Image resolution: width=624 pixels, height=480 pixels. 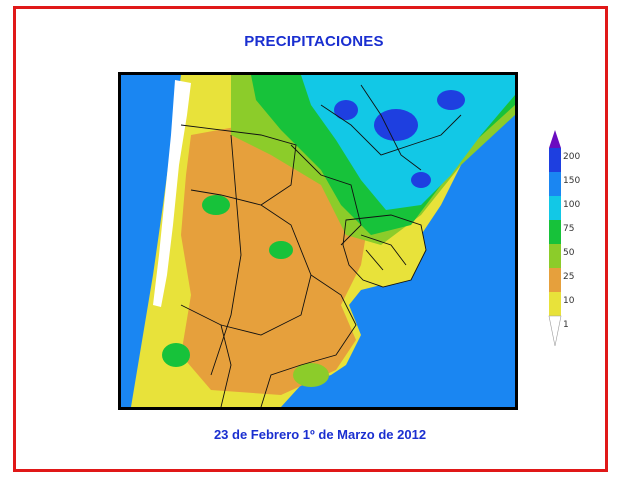 I want to click on legend-label-200: 200, so click(x=572, y=157).